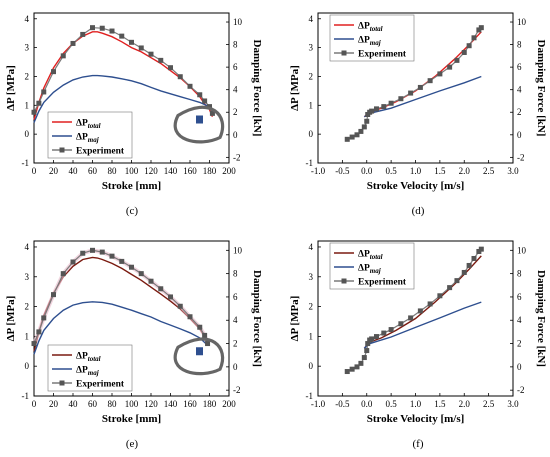 This screenshot has width=550, height=457. What do you see at coordinates (342, 404) in the screenshot?
I see `x-tick-label: -0.5` at bounding box center [342, 404].